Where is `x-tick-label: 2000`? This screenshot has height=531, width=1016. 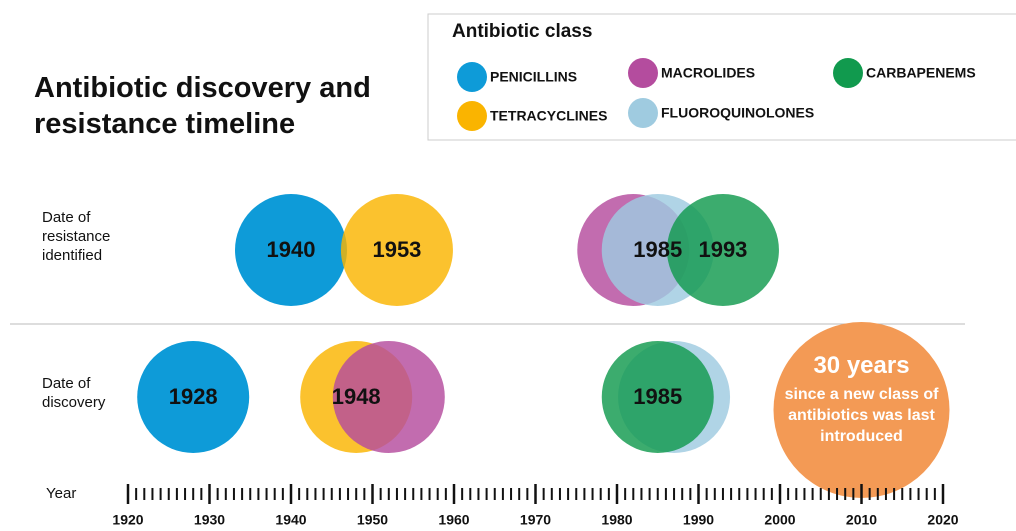 x-tick-label: 2000 is located at coordinates (779, 520).